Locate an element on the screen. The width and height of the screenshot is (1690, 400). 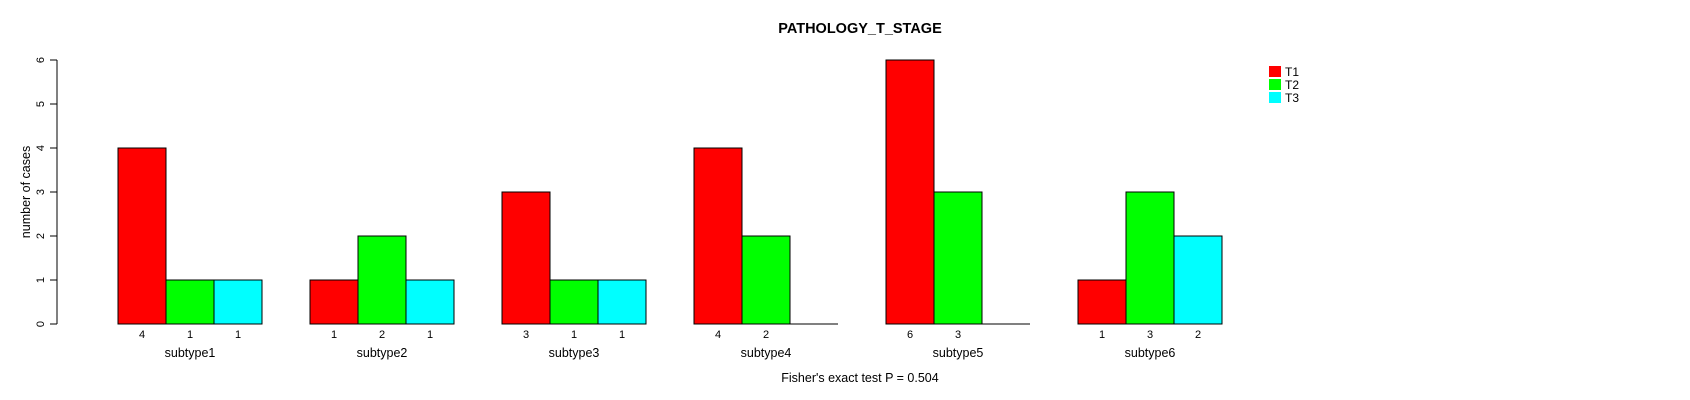
y-axis-tick-label: 4 is located at coordinates (41, 148).